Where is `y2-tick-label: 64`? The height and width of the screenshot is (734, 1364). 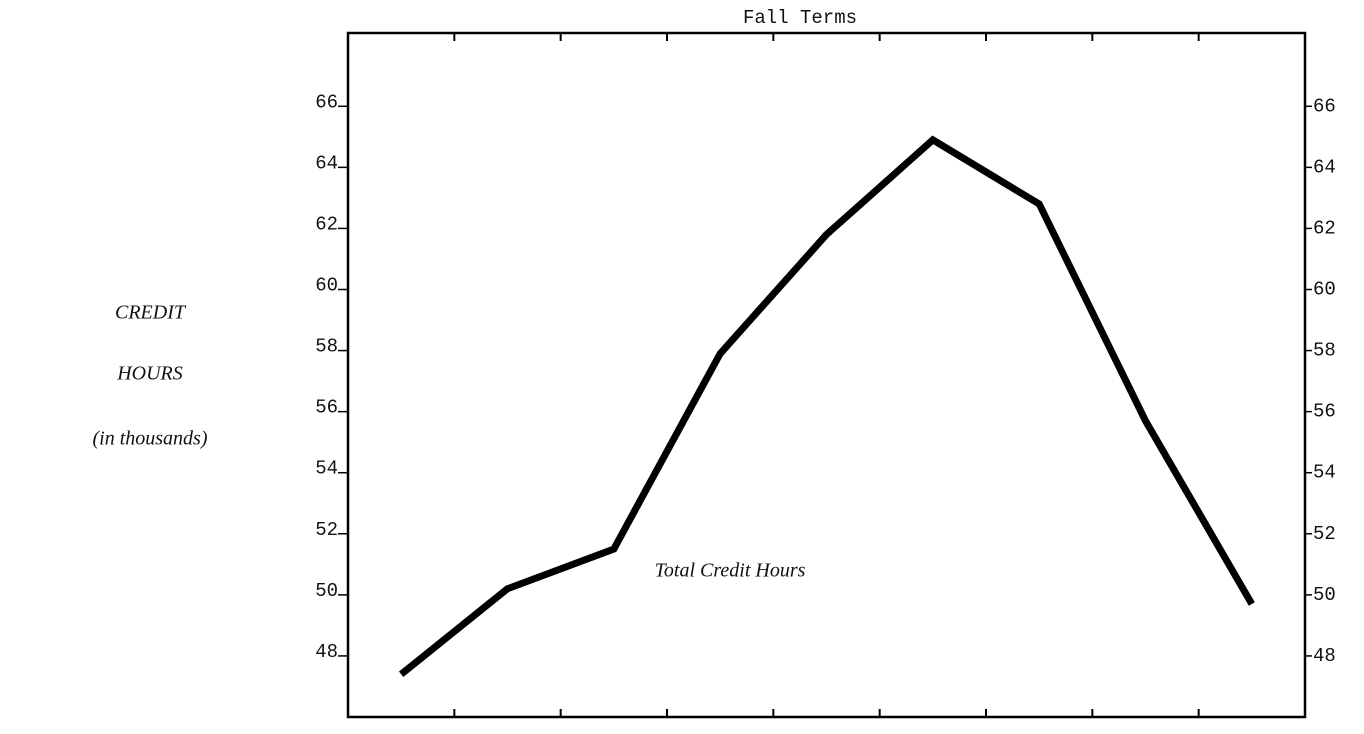
y2-tick-label: 64 is located at coordinates (1324, 167).